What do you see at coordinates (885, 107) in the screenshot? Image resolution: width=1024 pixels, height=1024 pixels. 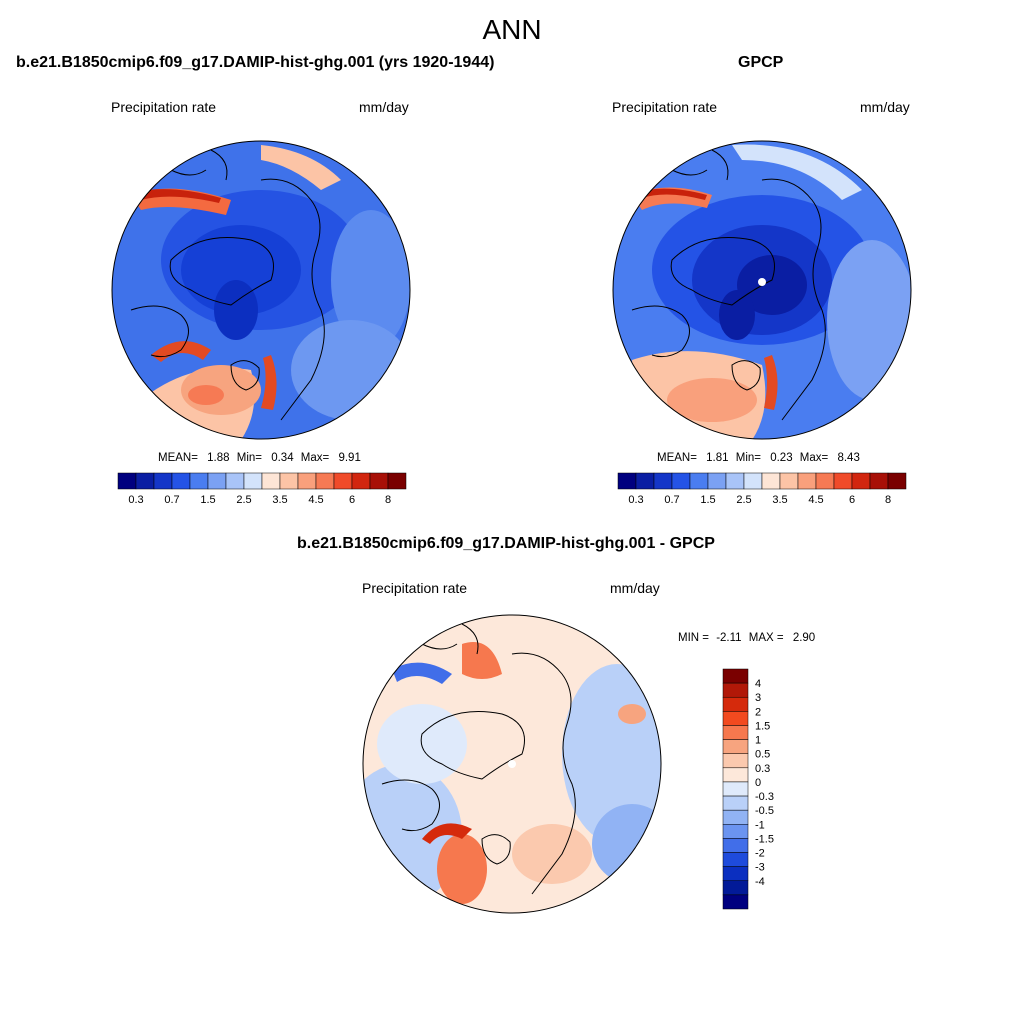 I see `obs-units-label: mm/day` at bounding box center [885, 107].